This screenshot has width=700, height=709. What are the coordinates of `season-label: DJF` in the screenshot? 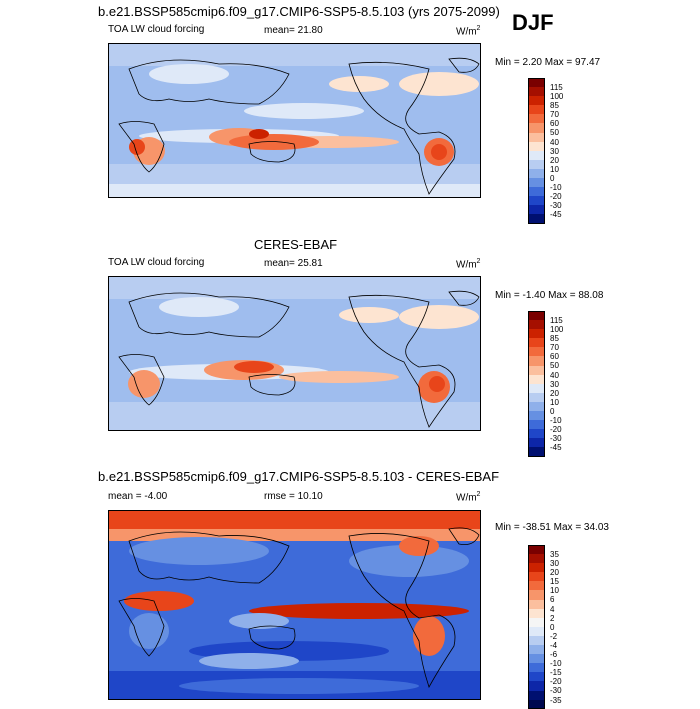 It's located at (533, 22).